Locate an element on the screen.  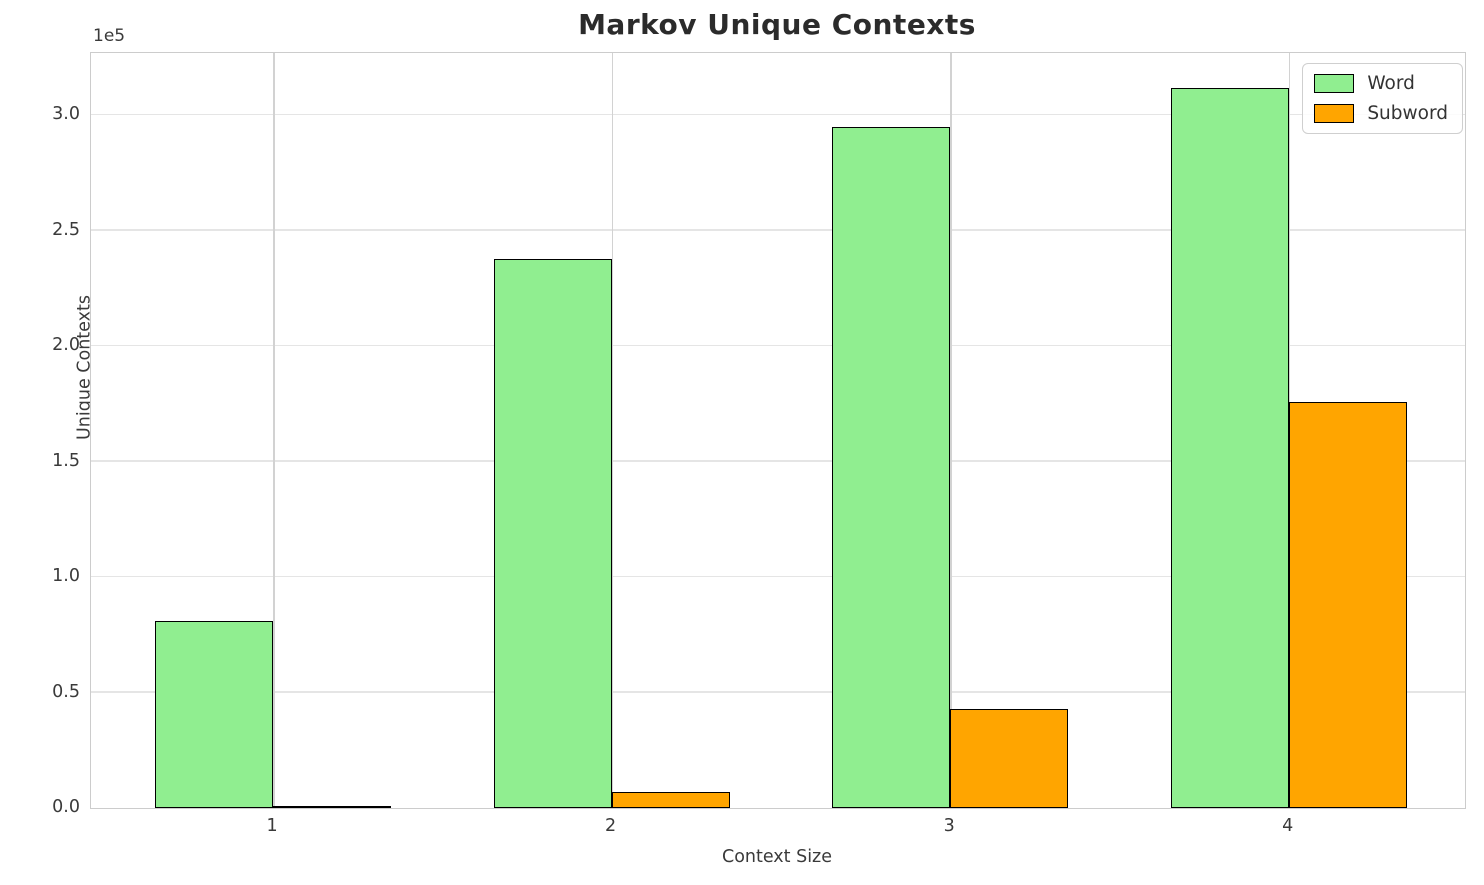
legend-label-word: Word is located at coordinates (1391, 83).